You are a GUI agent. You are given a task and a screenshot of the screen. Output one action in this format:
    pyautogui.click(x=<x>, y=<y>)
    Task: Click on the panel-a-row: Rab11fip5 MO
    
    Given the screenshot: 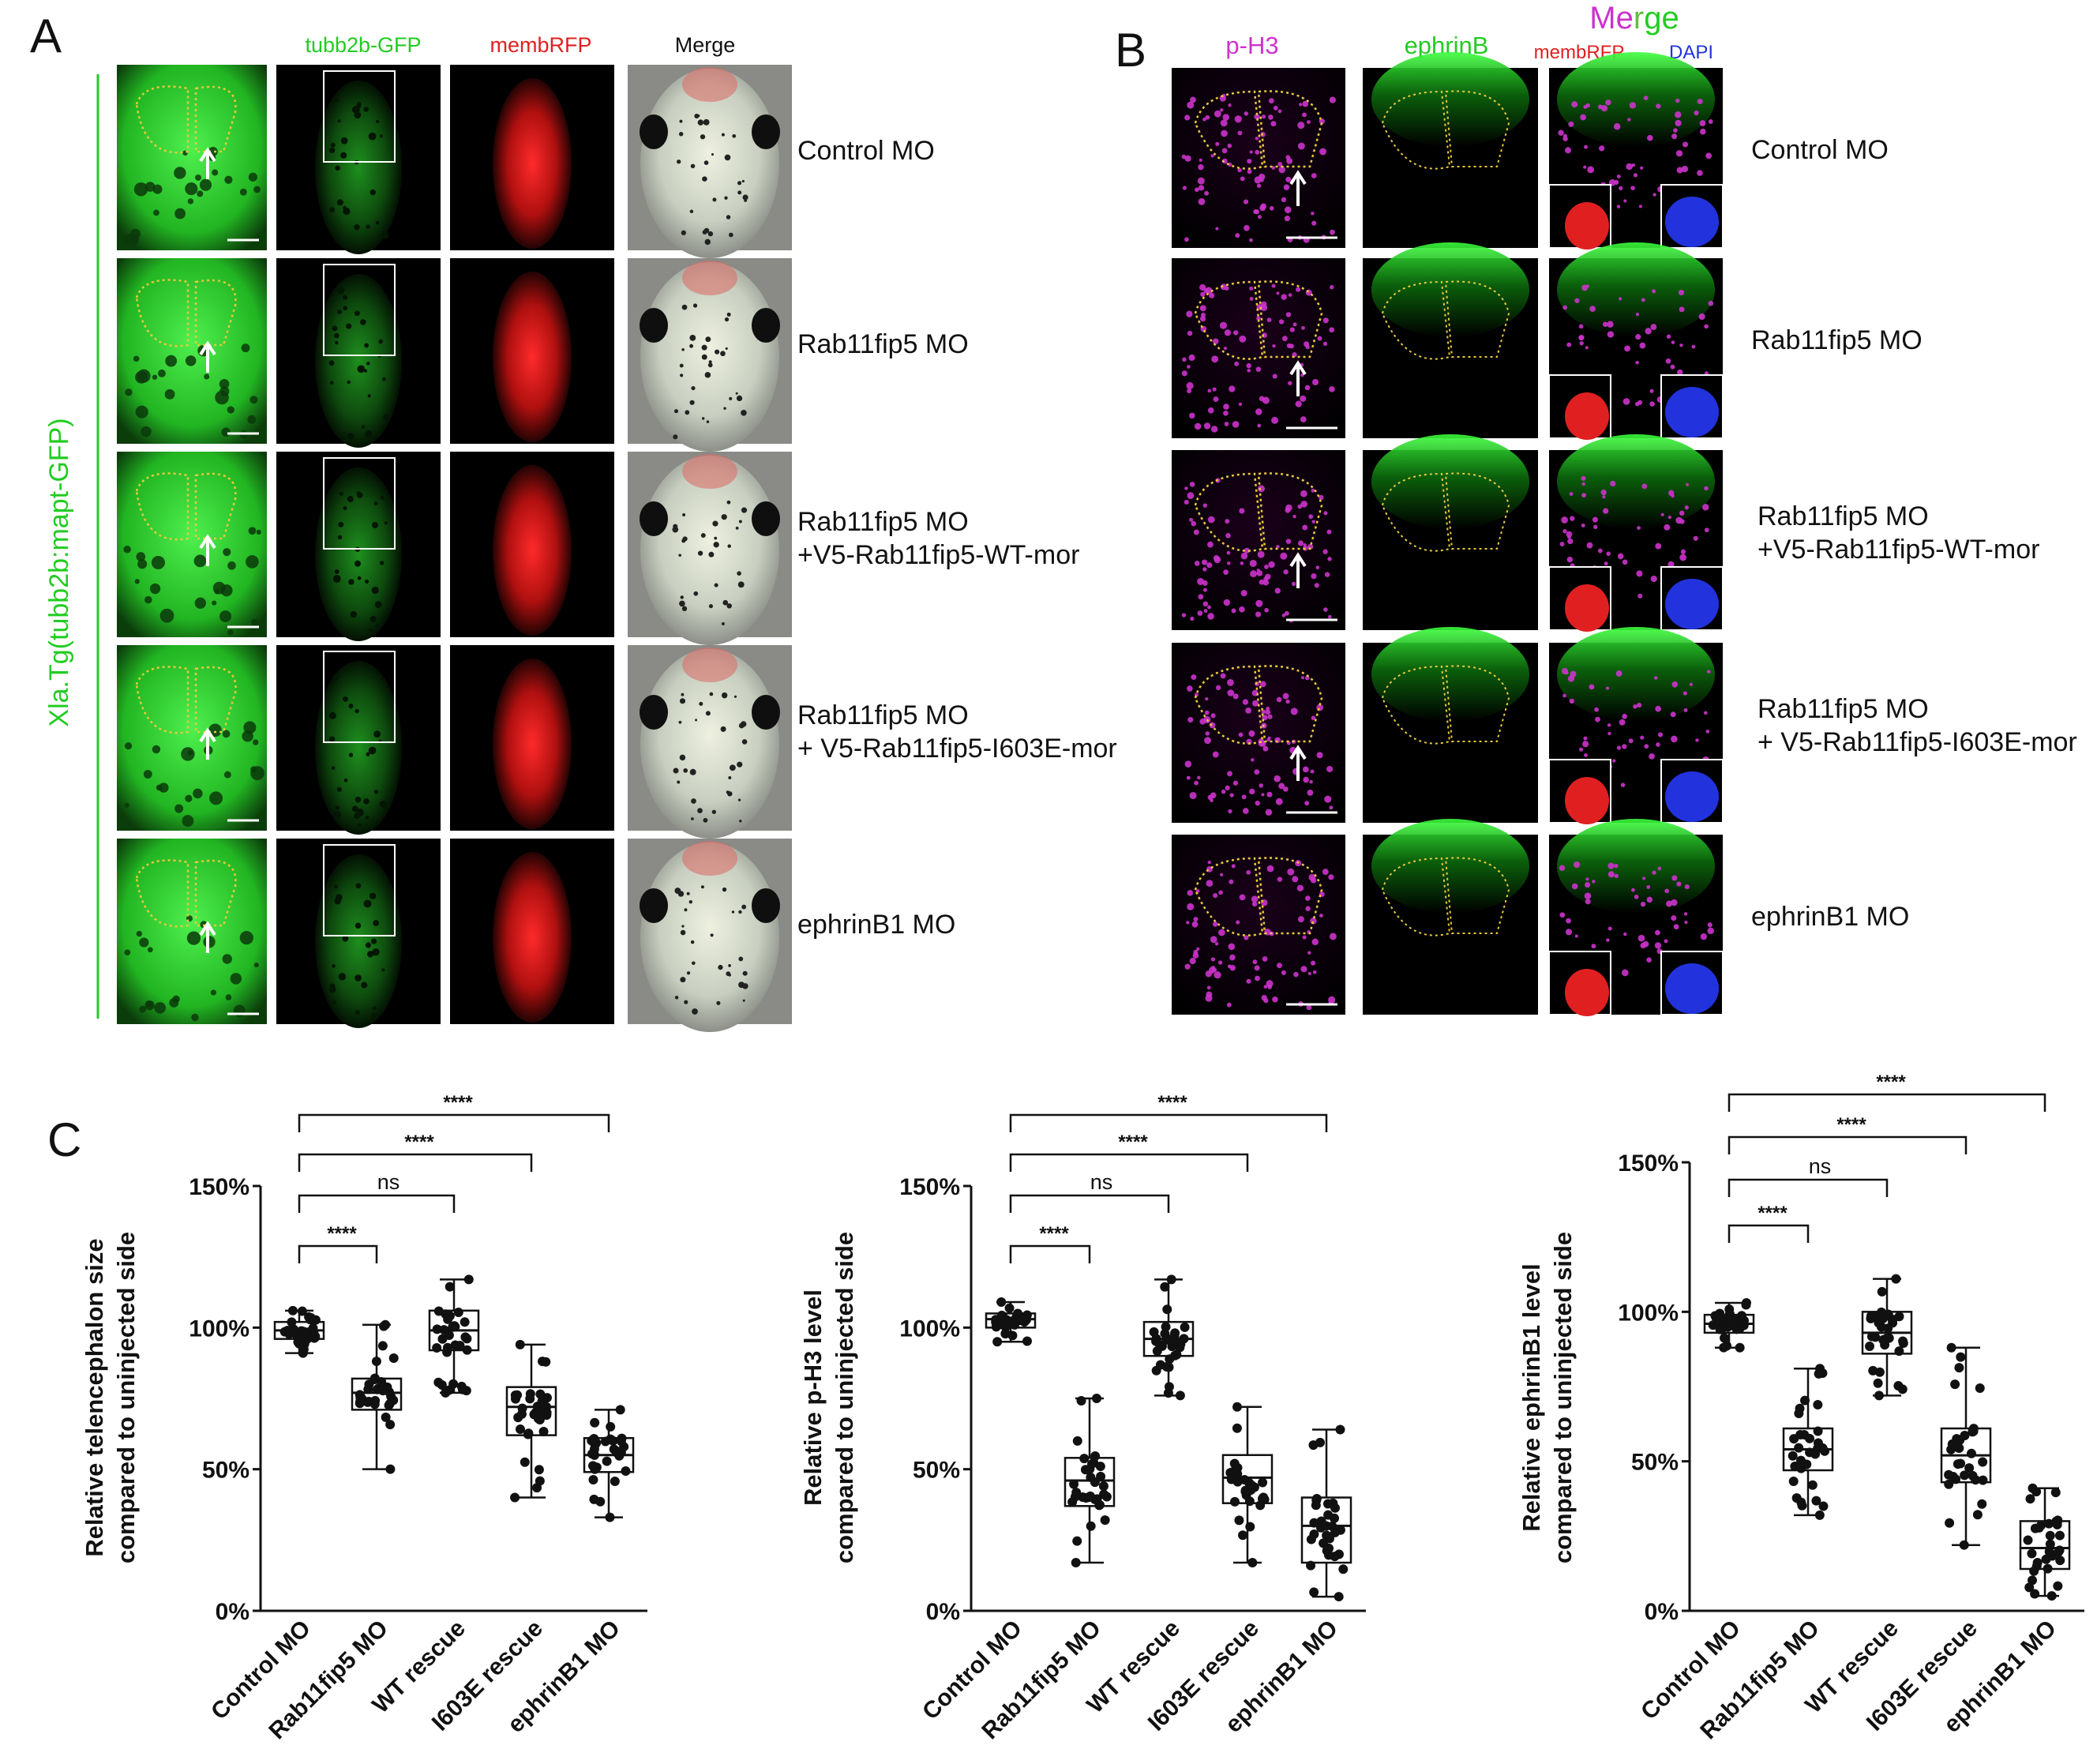 What is the action you would take?
    pyautogui.click(x=543, y=355)
    